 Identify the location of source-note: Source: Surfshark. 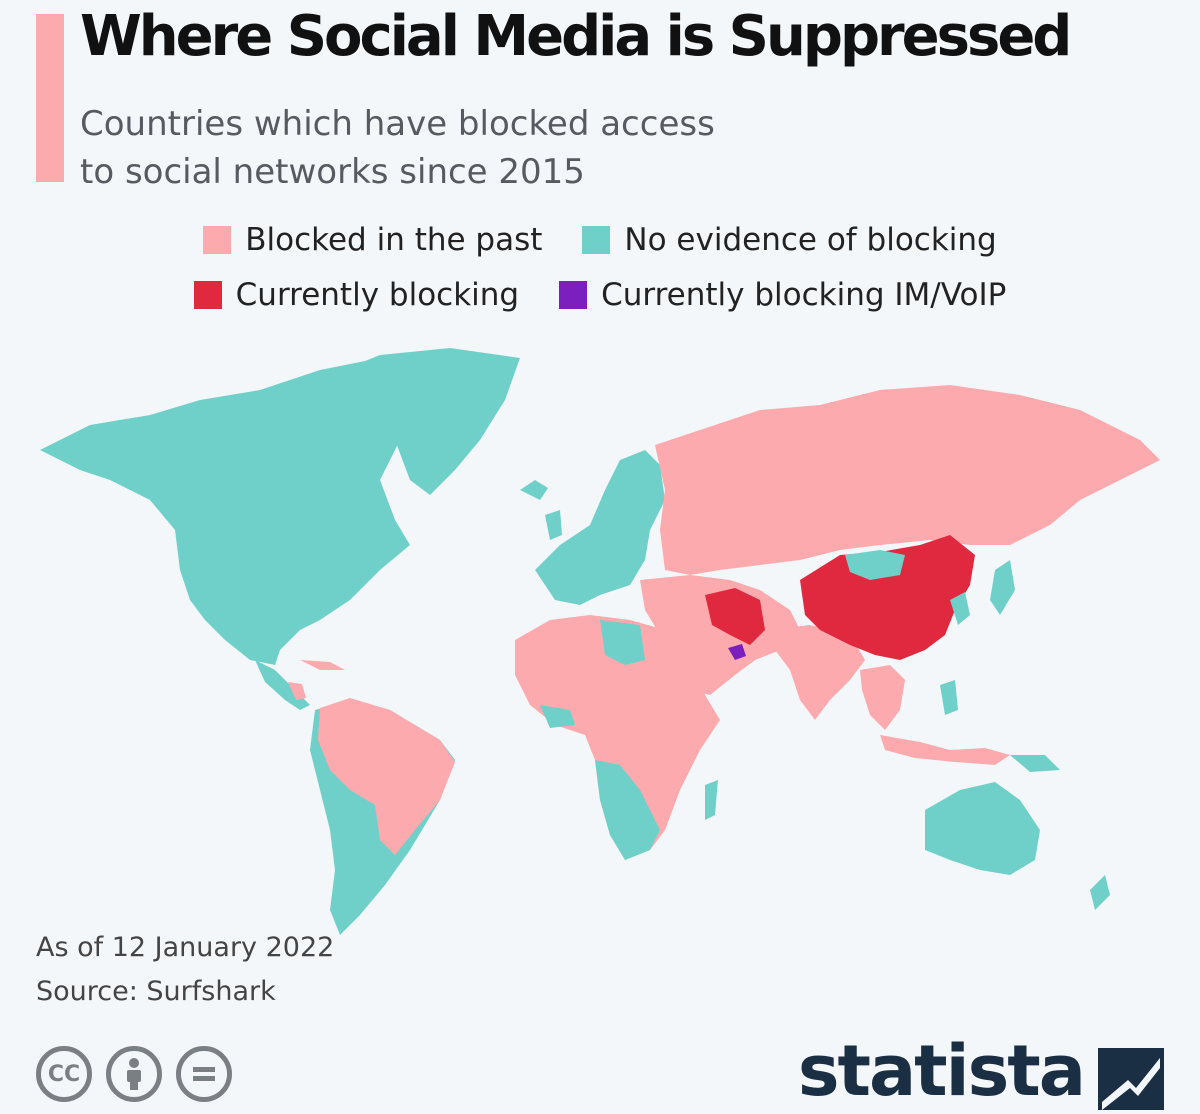
(156, 991).